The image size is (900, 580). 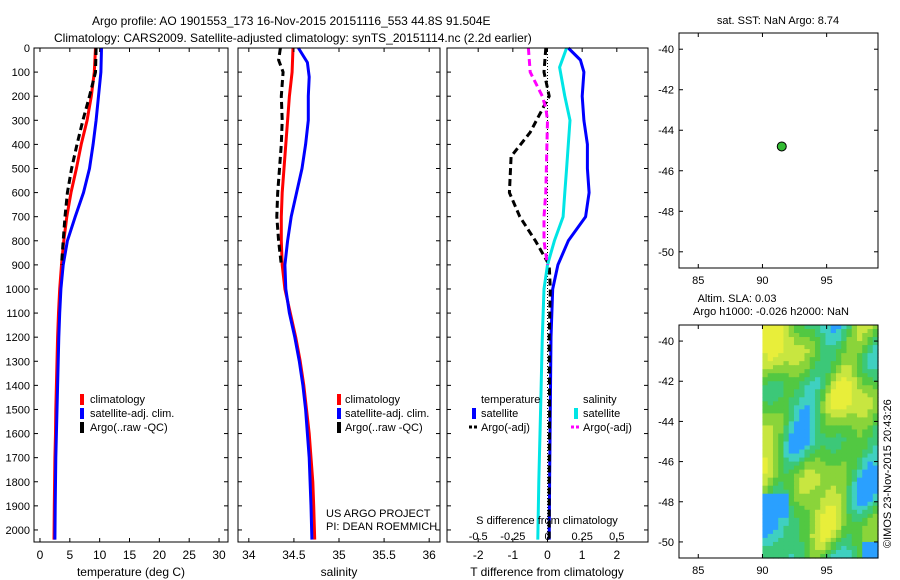 What do you see at coordinates (666, 422) in the screenshot?
I see `lat-tick-label: -44` at bounding box center [666, 422].